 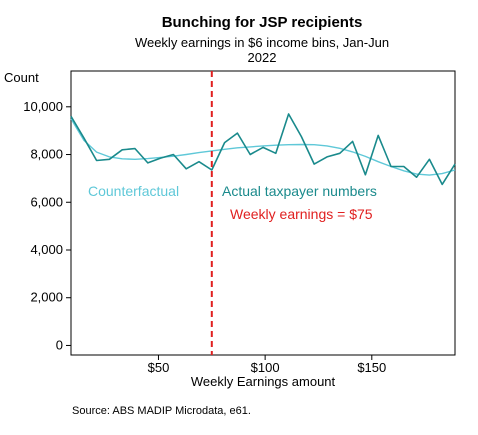 I want to click on y-tick-label: 10,000, so click(x=43, y=106).